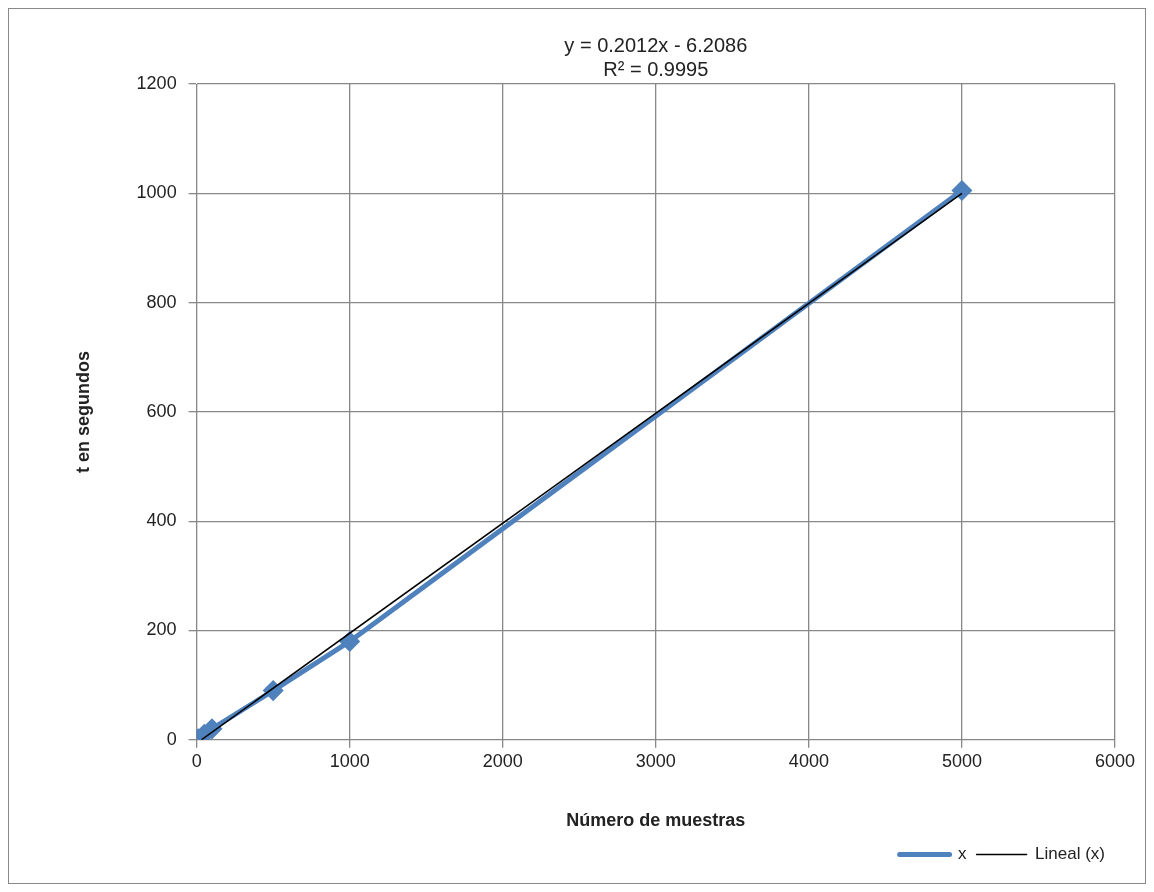 The width and height of the screenshot is (1154, 892). What do you see at coordinates (196, 760) in the screenshot?
I see `x-tick-label: 0` at bounding box center [196, 760].